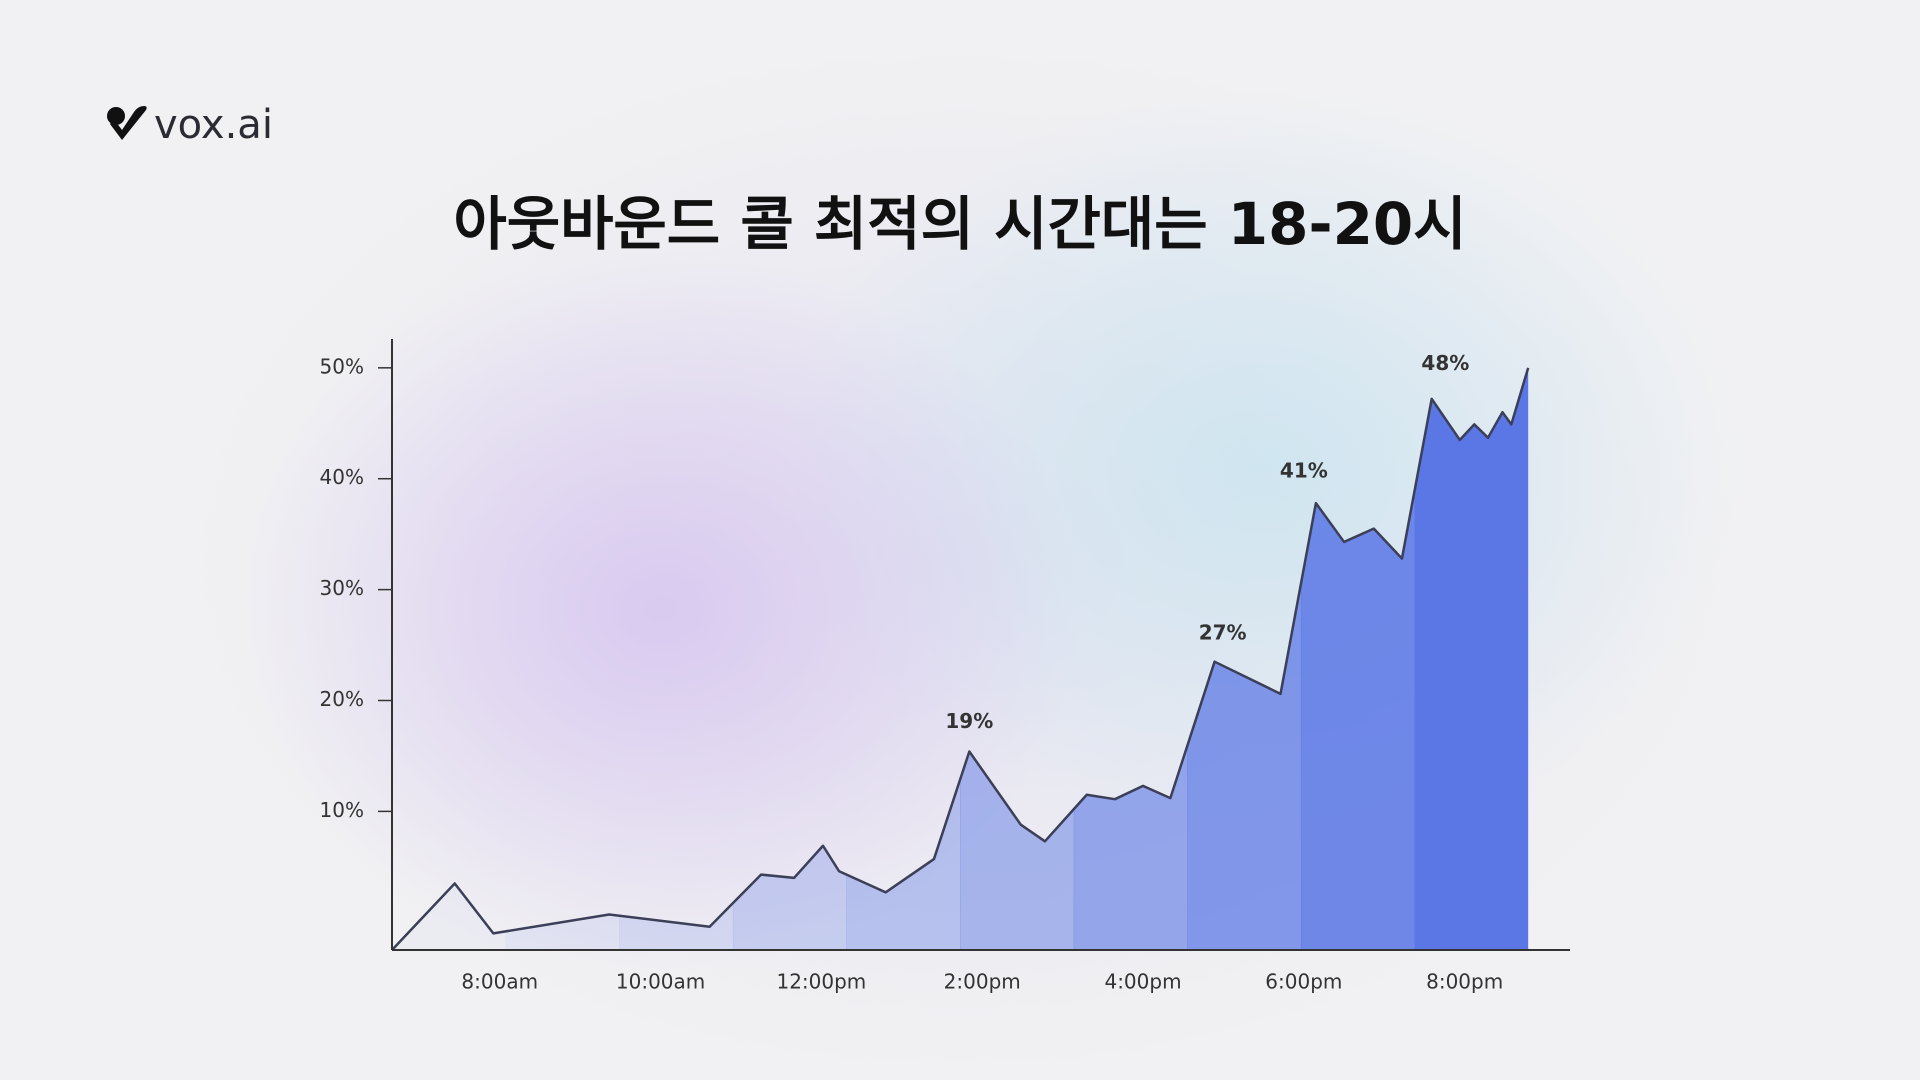 This screenshot has width=1920, height=1080. Describe the element at coordinates (969, 721) in the screenshot. I see `annotation: 19%` at that location.